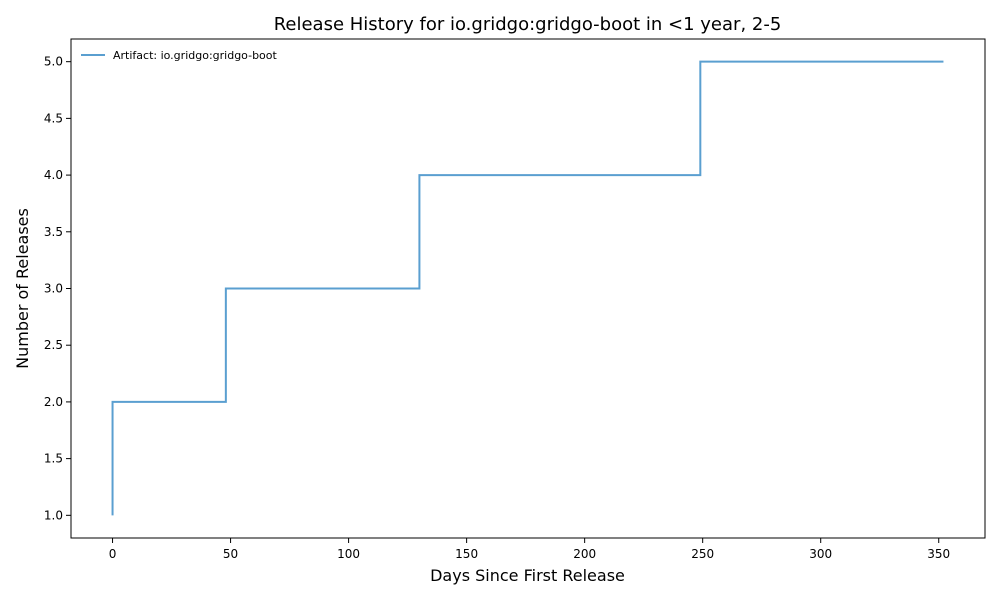 The height and width of the screenshot is (600, 1000). I want to click on y-tick-label: 4.5, so click(53, 118).